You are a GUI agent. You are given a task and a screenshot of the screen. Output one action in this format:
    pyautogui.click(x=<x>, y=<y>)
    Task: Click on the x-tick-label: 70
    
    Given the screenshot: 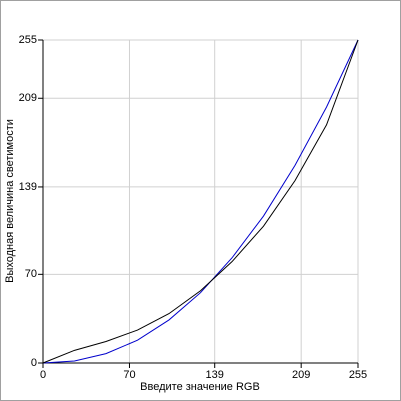 What is the action you would take?
    pyautogui.click(x=129, y=375)
    